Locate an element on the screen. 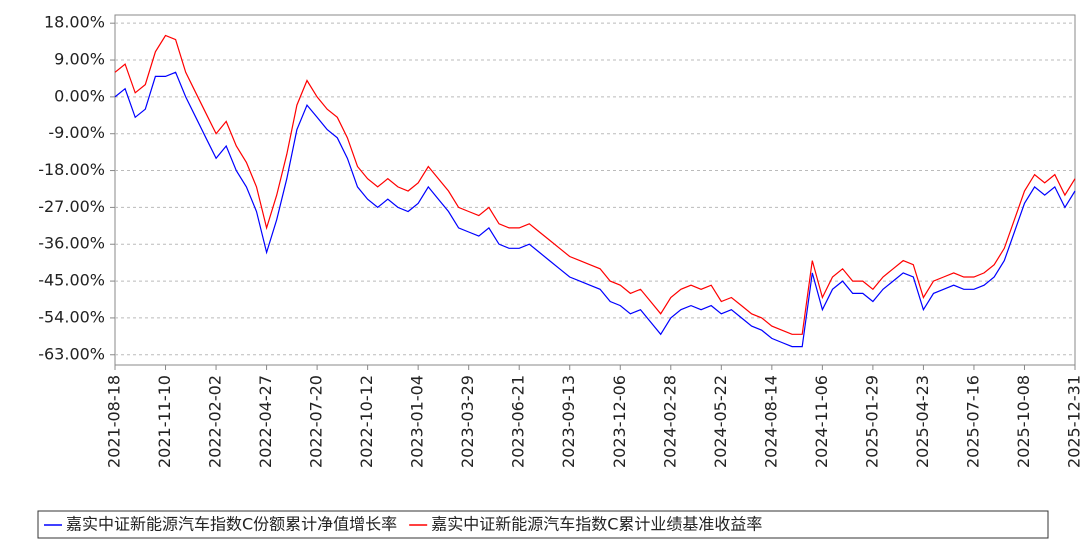  x-tick-label: 2025-10-08 is located at coordinates (1023, 421).